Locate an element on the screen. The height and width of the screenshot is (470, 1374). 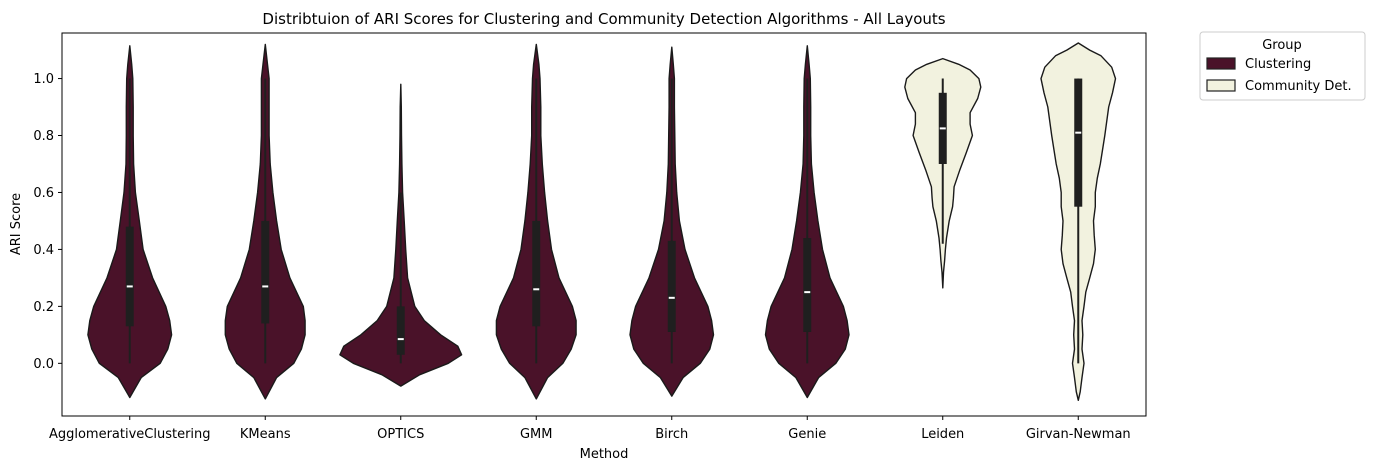
violin-iqr-box-agglomerativeclustering is located at coordinates (129, 276).